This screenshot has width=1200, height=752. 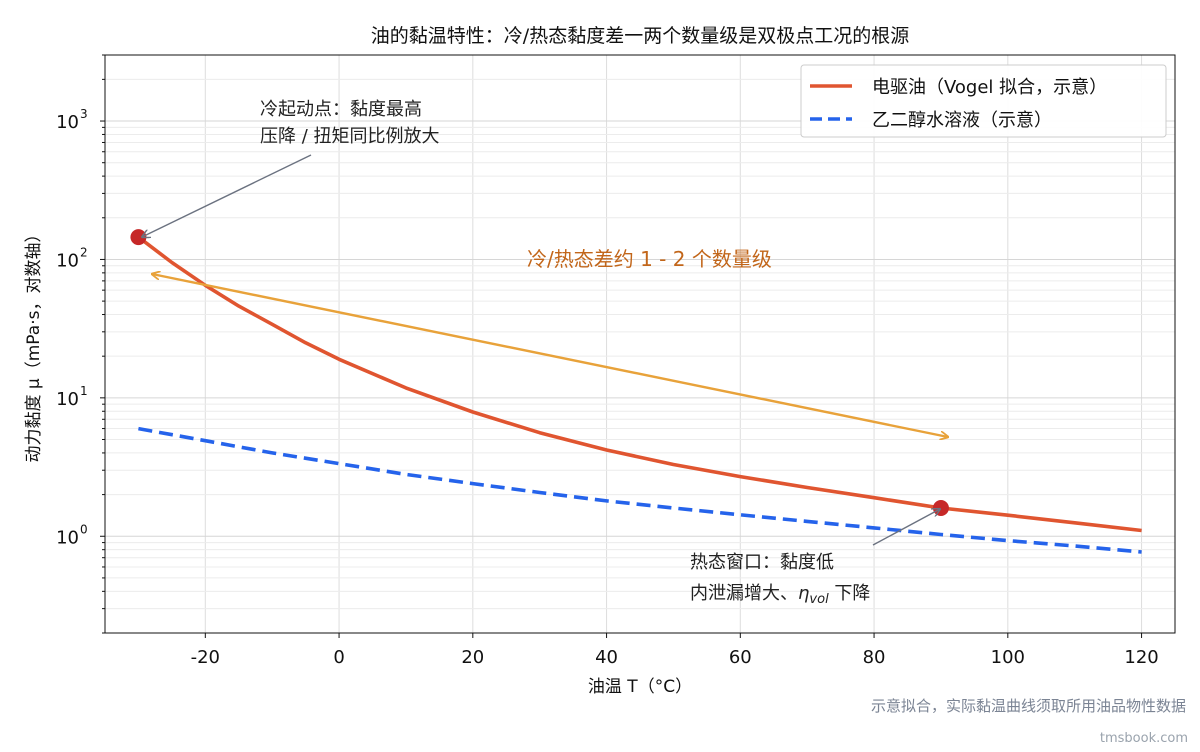 What do you see at coordinates (874, 657) in the screenshot?
I see `x-tick-label: 80` at bounding box center [874, 657].